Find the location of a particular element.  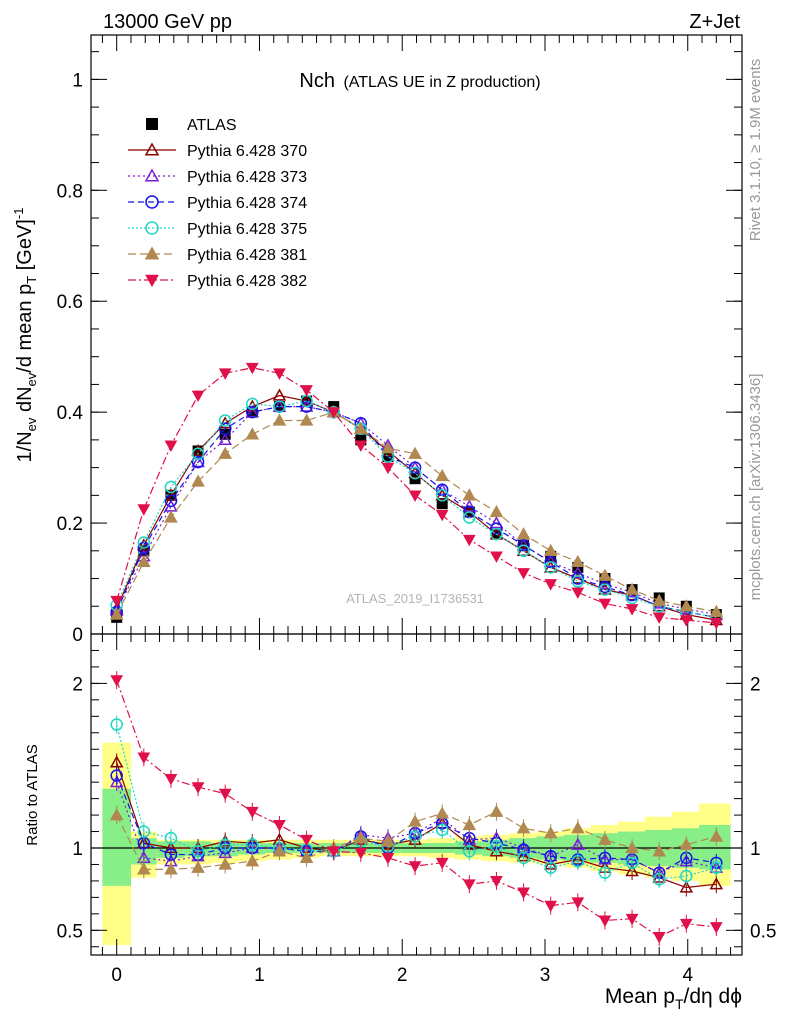

ratio-ytick-label-right: 2 is located at coordinates (755, 684).